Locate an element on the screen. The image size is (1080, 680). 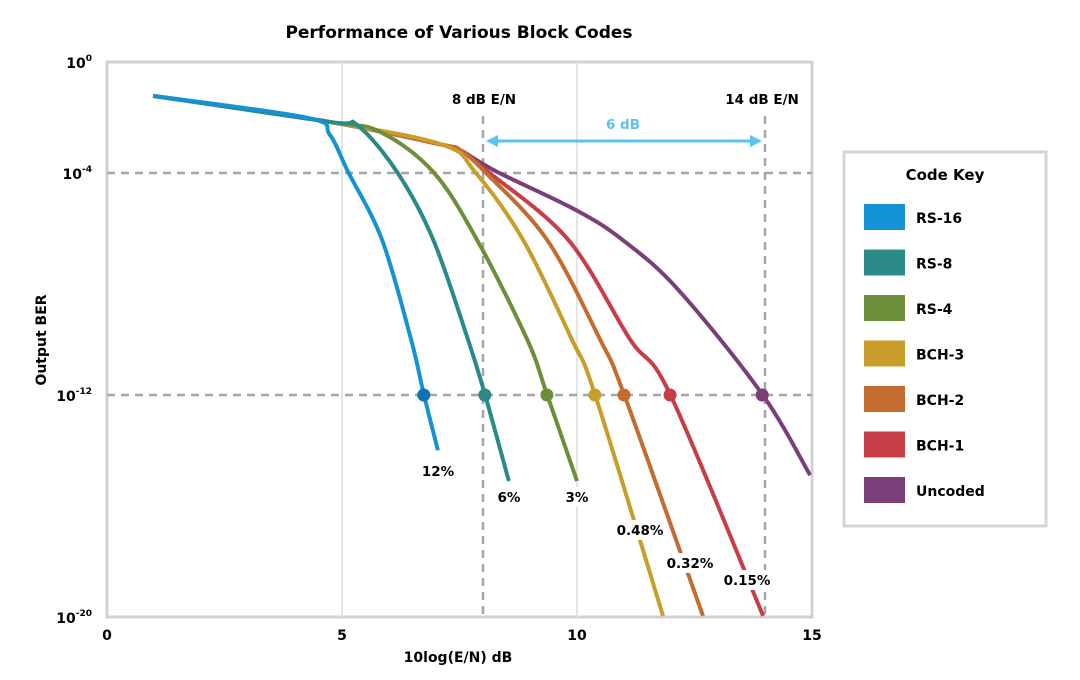
series-markers is located at coordinates (593, 395).